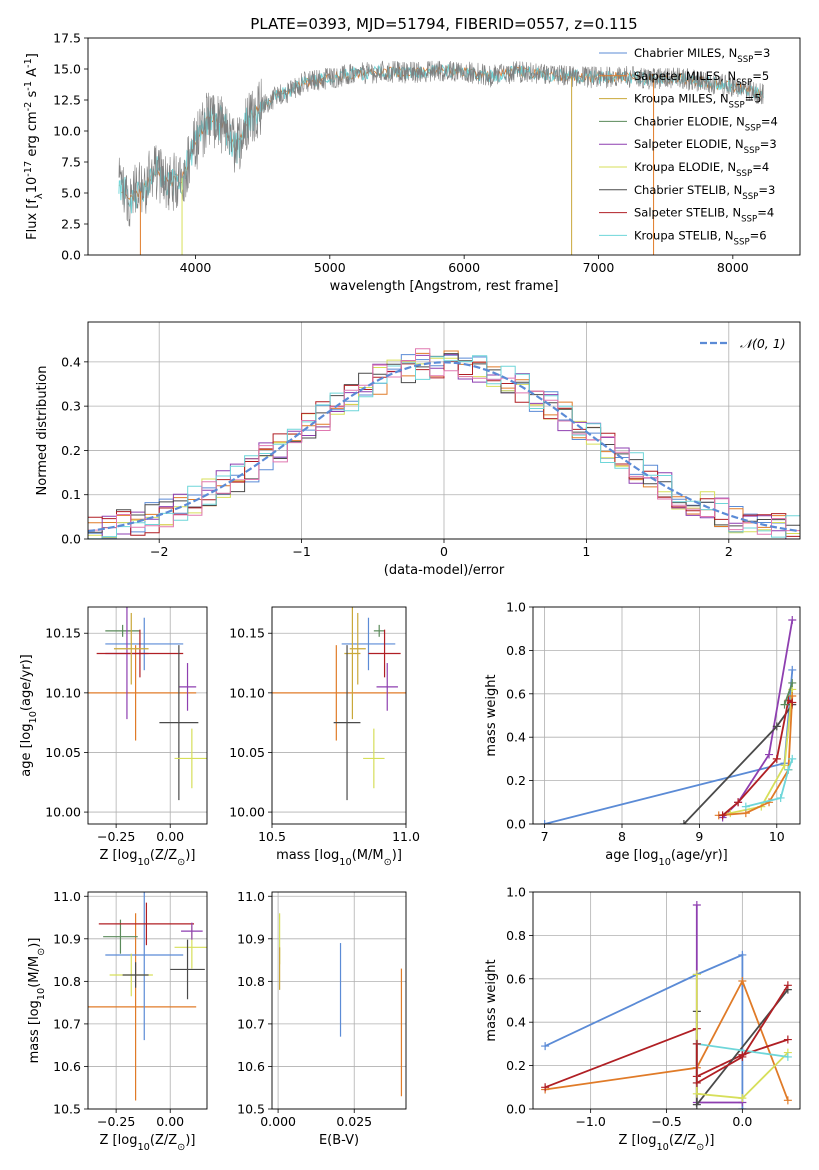  Describe the element at coordinates (729, 551) in the screenshot. I see `x-tick-label: 2` at that location.